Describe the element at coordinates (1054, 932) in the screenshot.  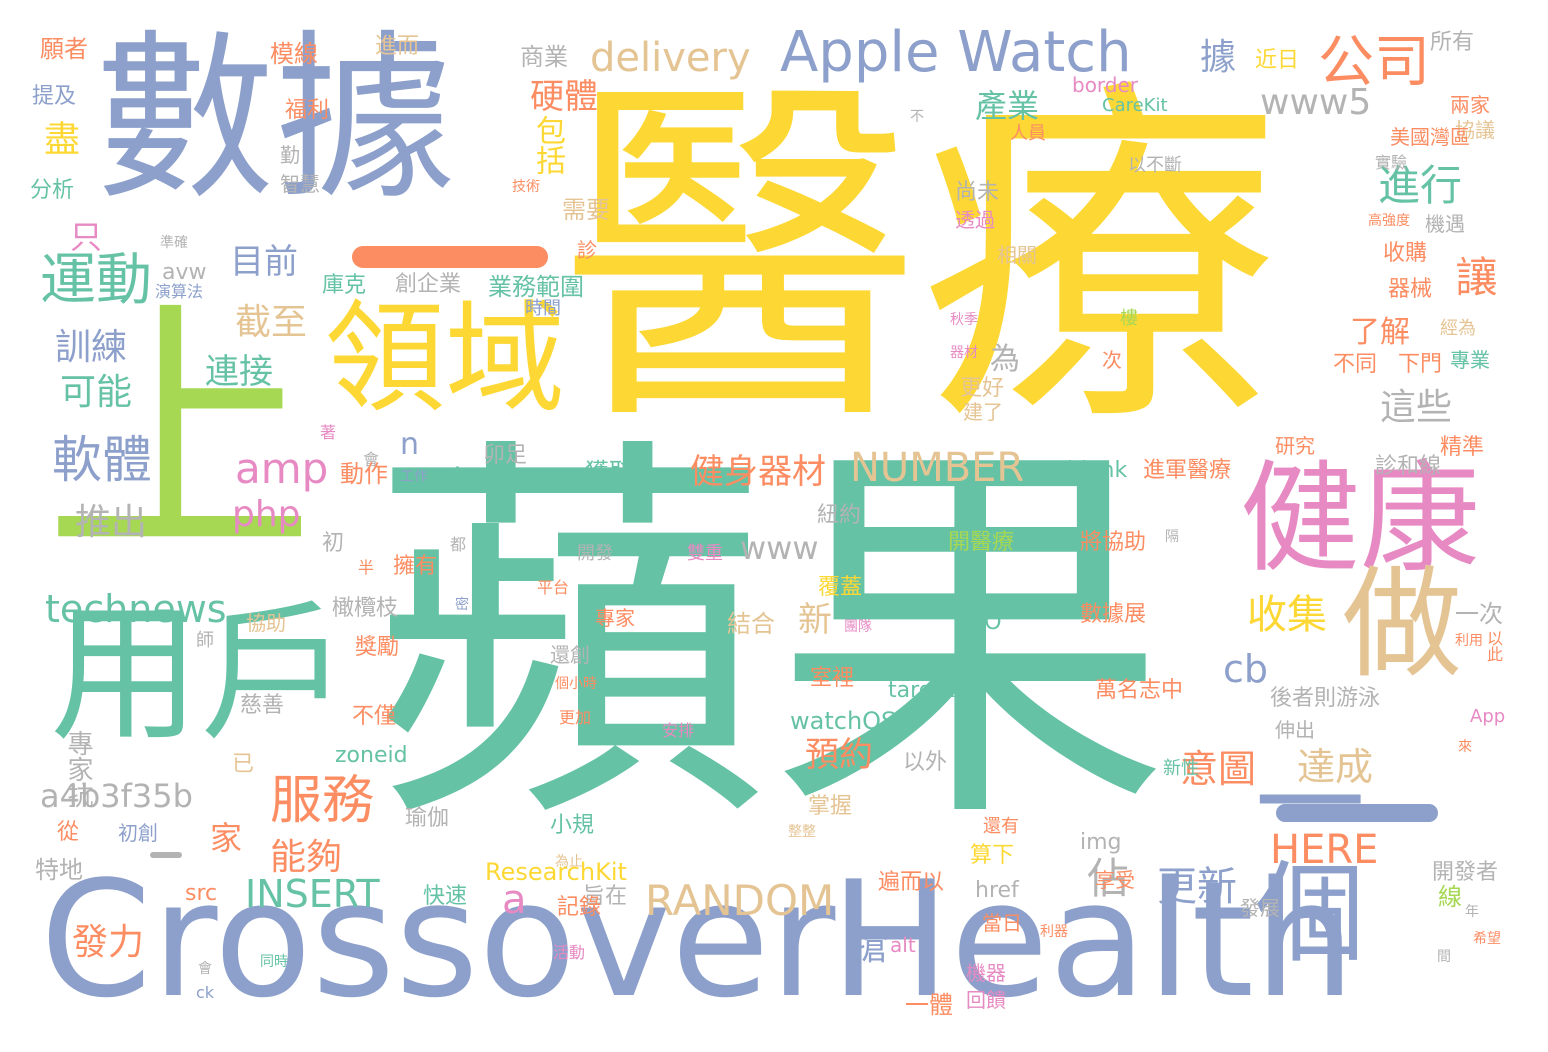
I see `cloud-word: 利器` at that location.